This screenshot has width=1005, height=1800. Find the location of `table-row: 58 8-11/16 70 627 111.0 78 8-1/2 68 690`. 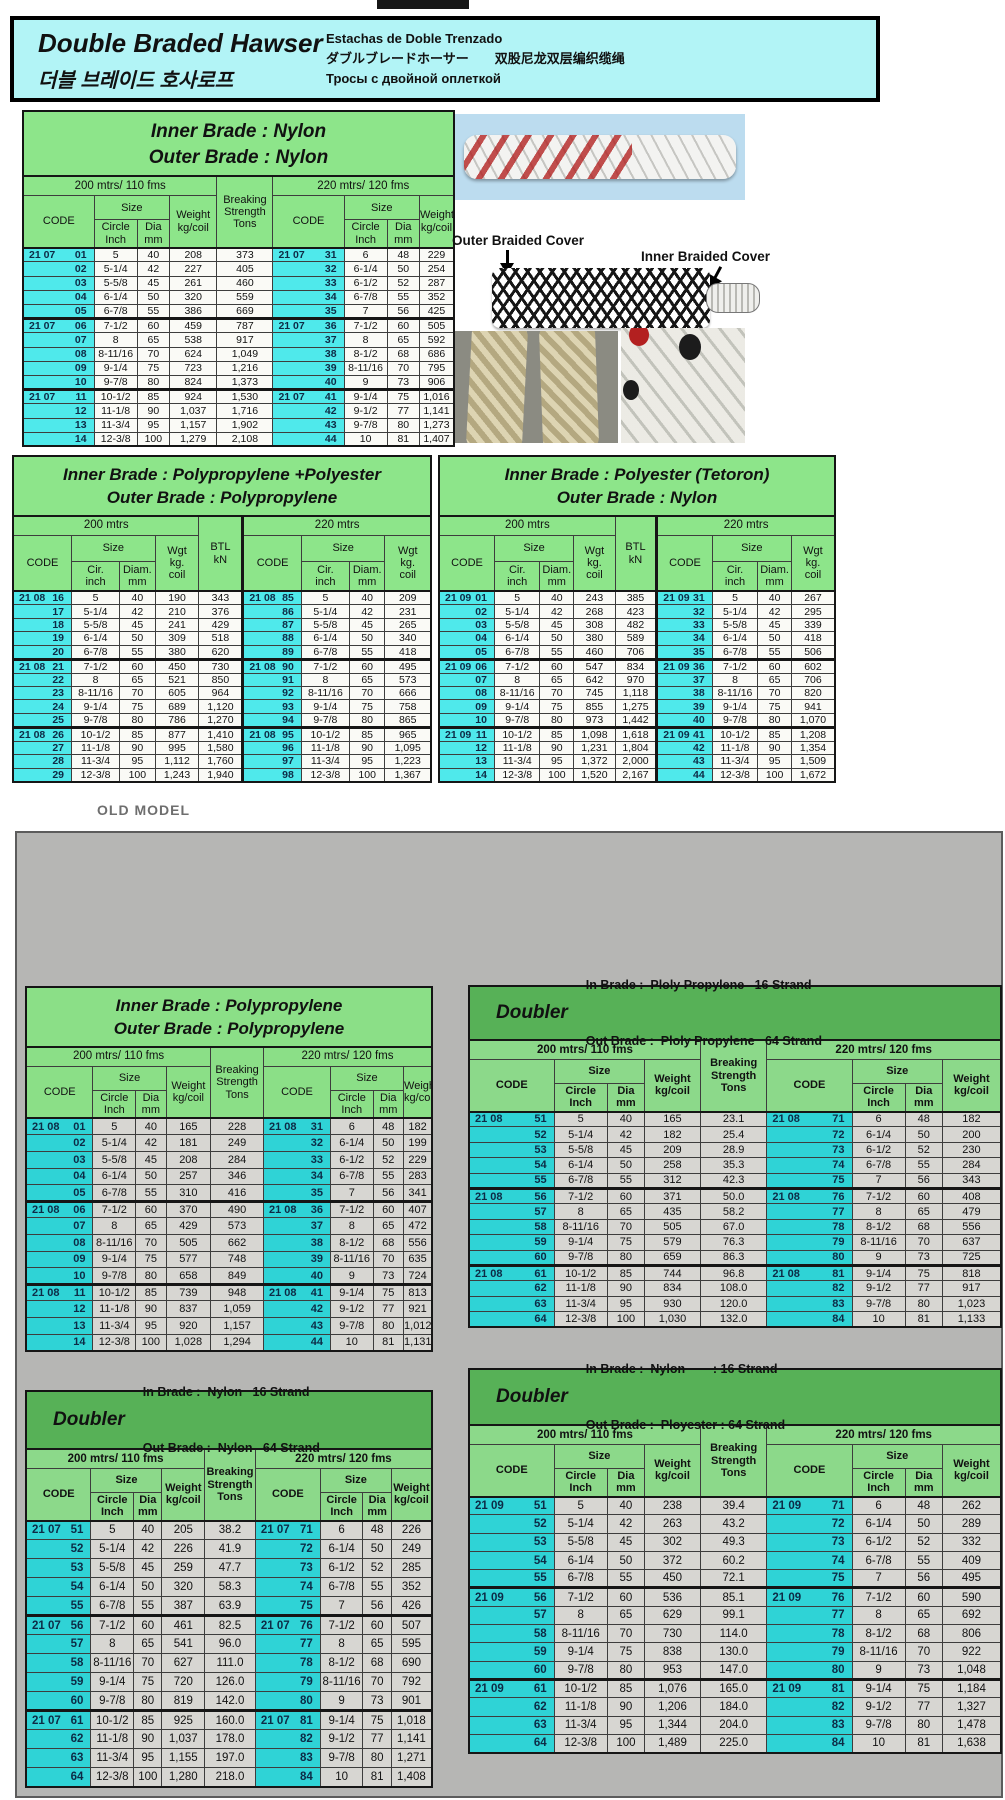

table-row: 58 8-11/16 70 627 111.0 78 8-1/2 68 690 is located at coordinates (229, 1663).